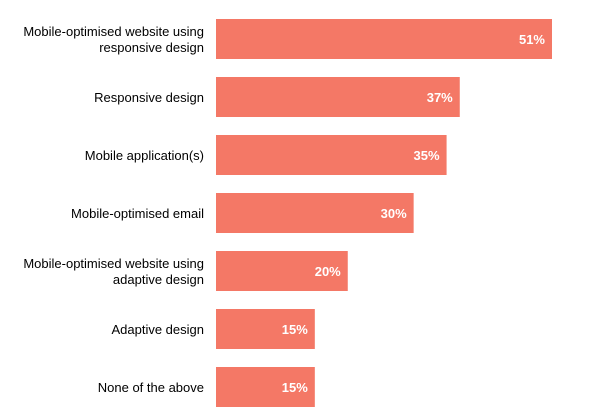 Image resolution: width=598 pixels, height=420 pixels. I want to click on category-label-line: Adaptive design, so click(157, 329).